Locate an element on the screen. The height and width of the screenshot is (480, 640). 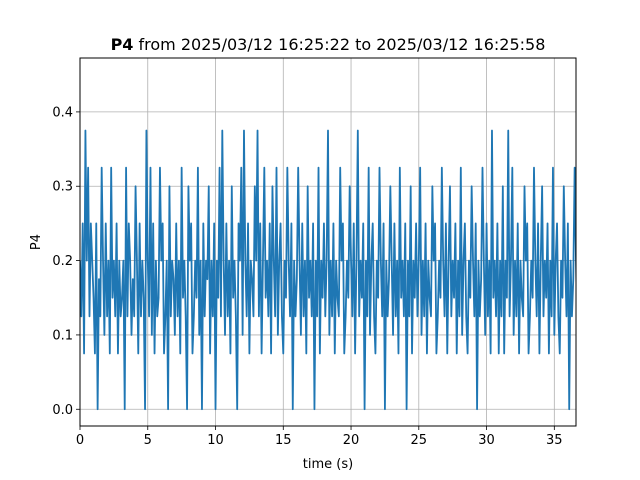
y-tick-label: 0.2 is located at coordinates (62, 261).